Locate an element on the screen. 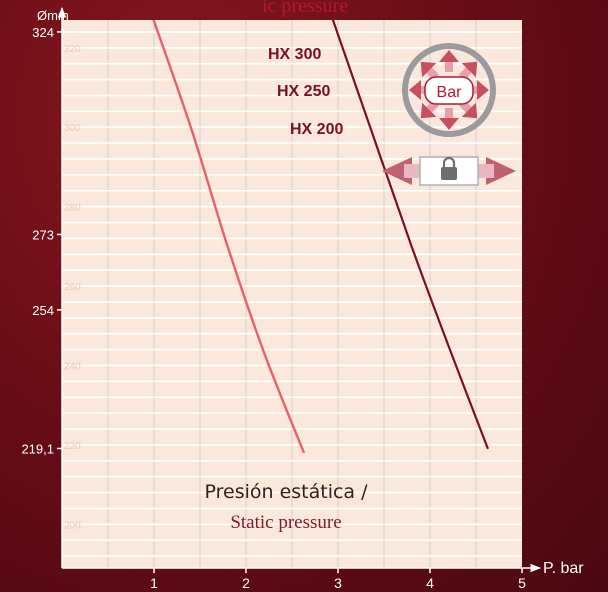 The height and width of the screenshot is (592, 608). series-labels: HX 300 HX 250 HX 200 is located at coordinates (305, 92).